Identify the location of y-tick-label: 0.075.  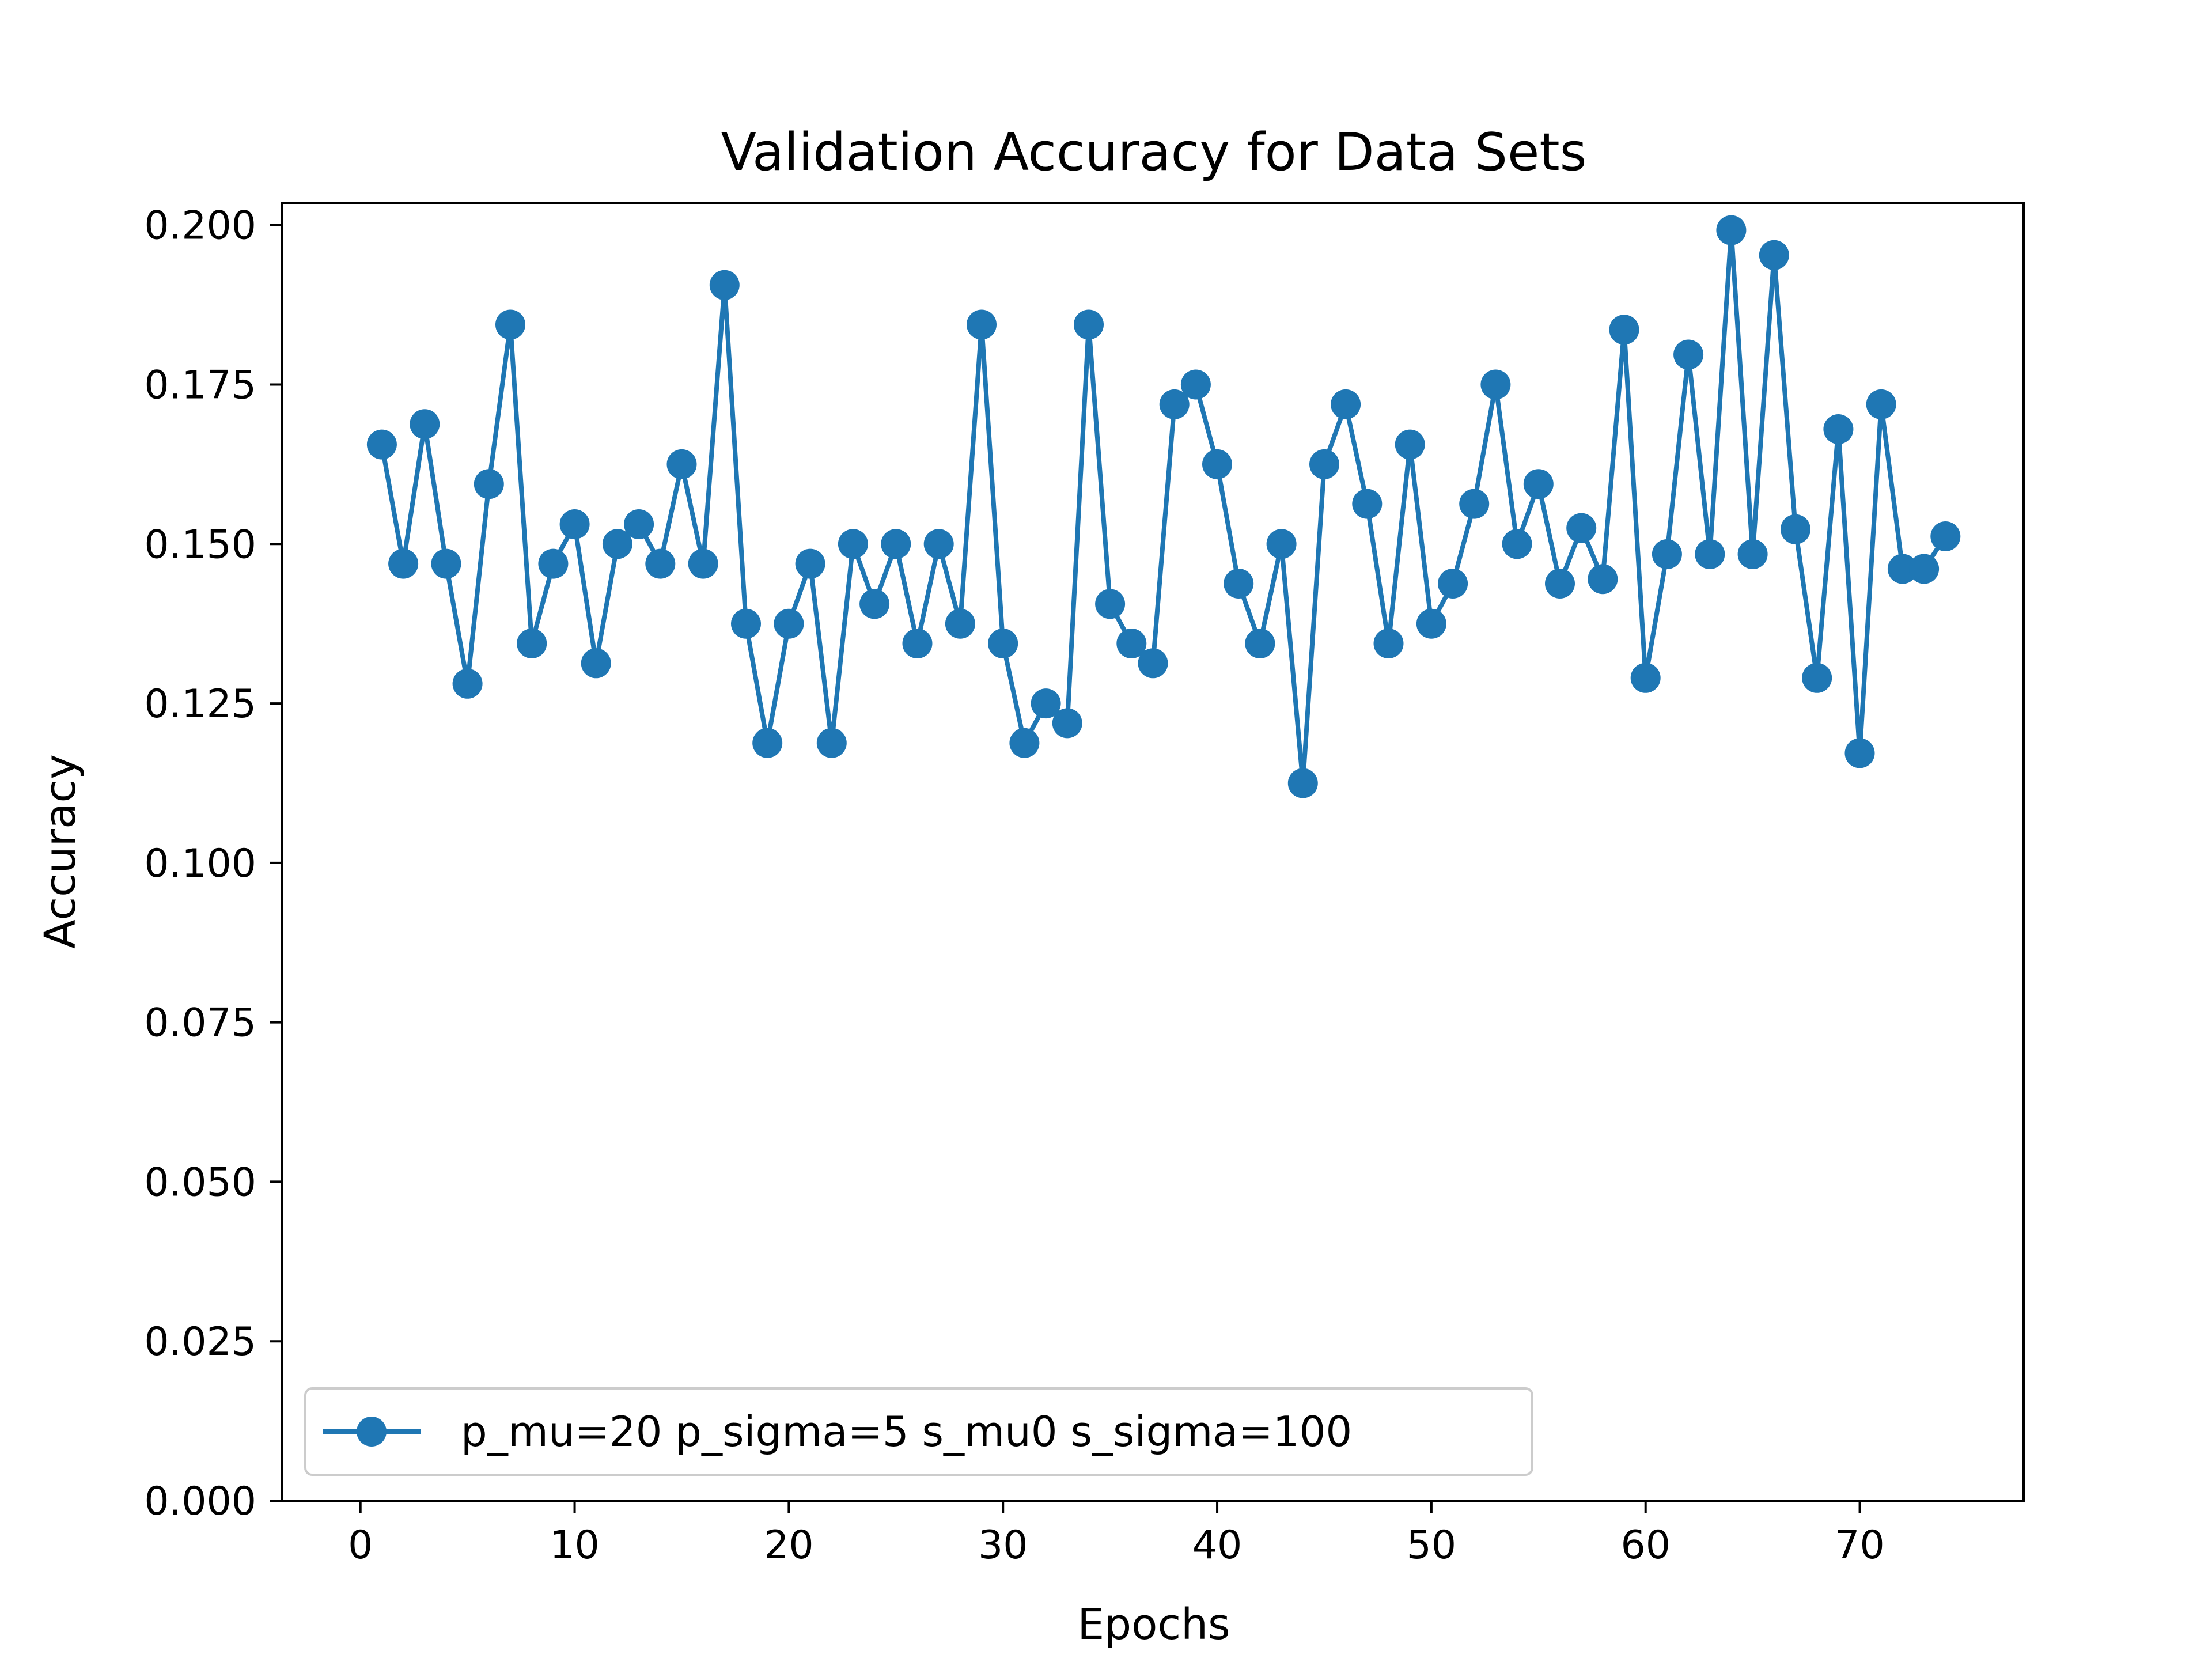
(200, 1024).